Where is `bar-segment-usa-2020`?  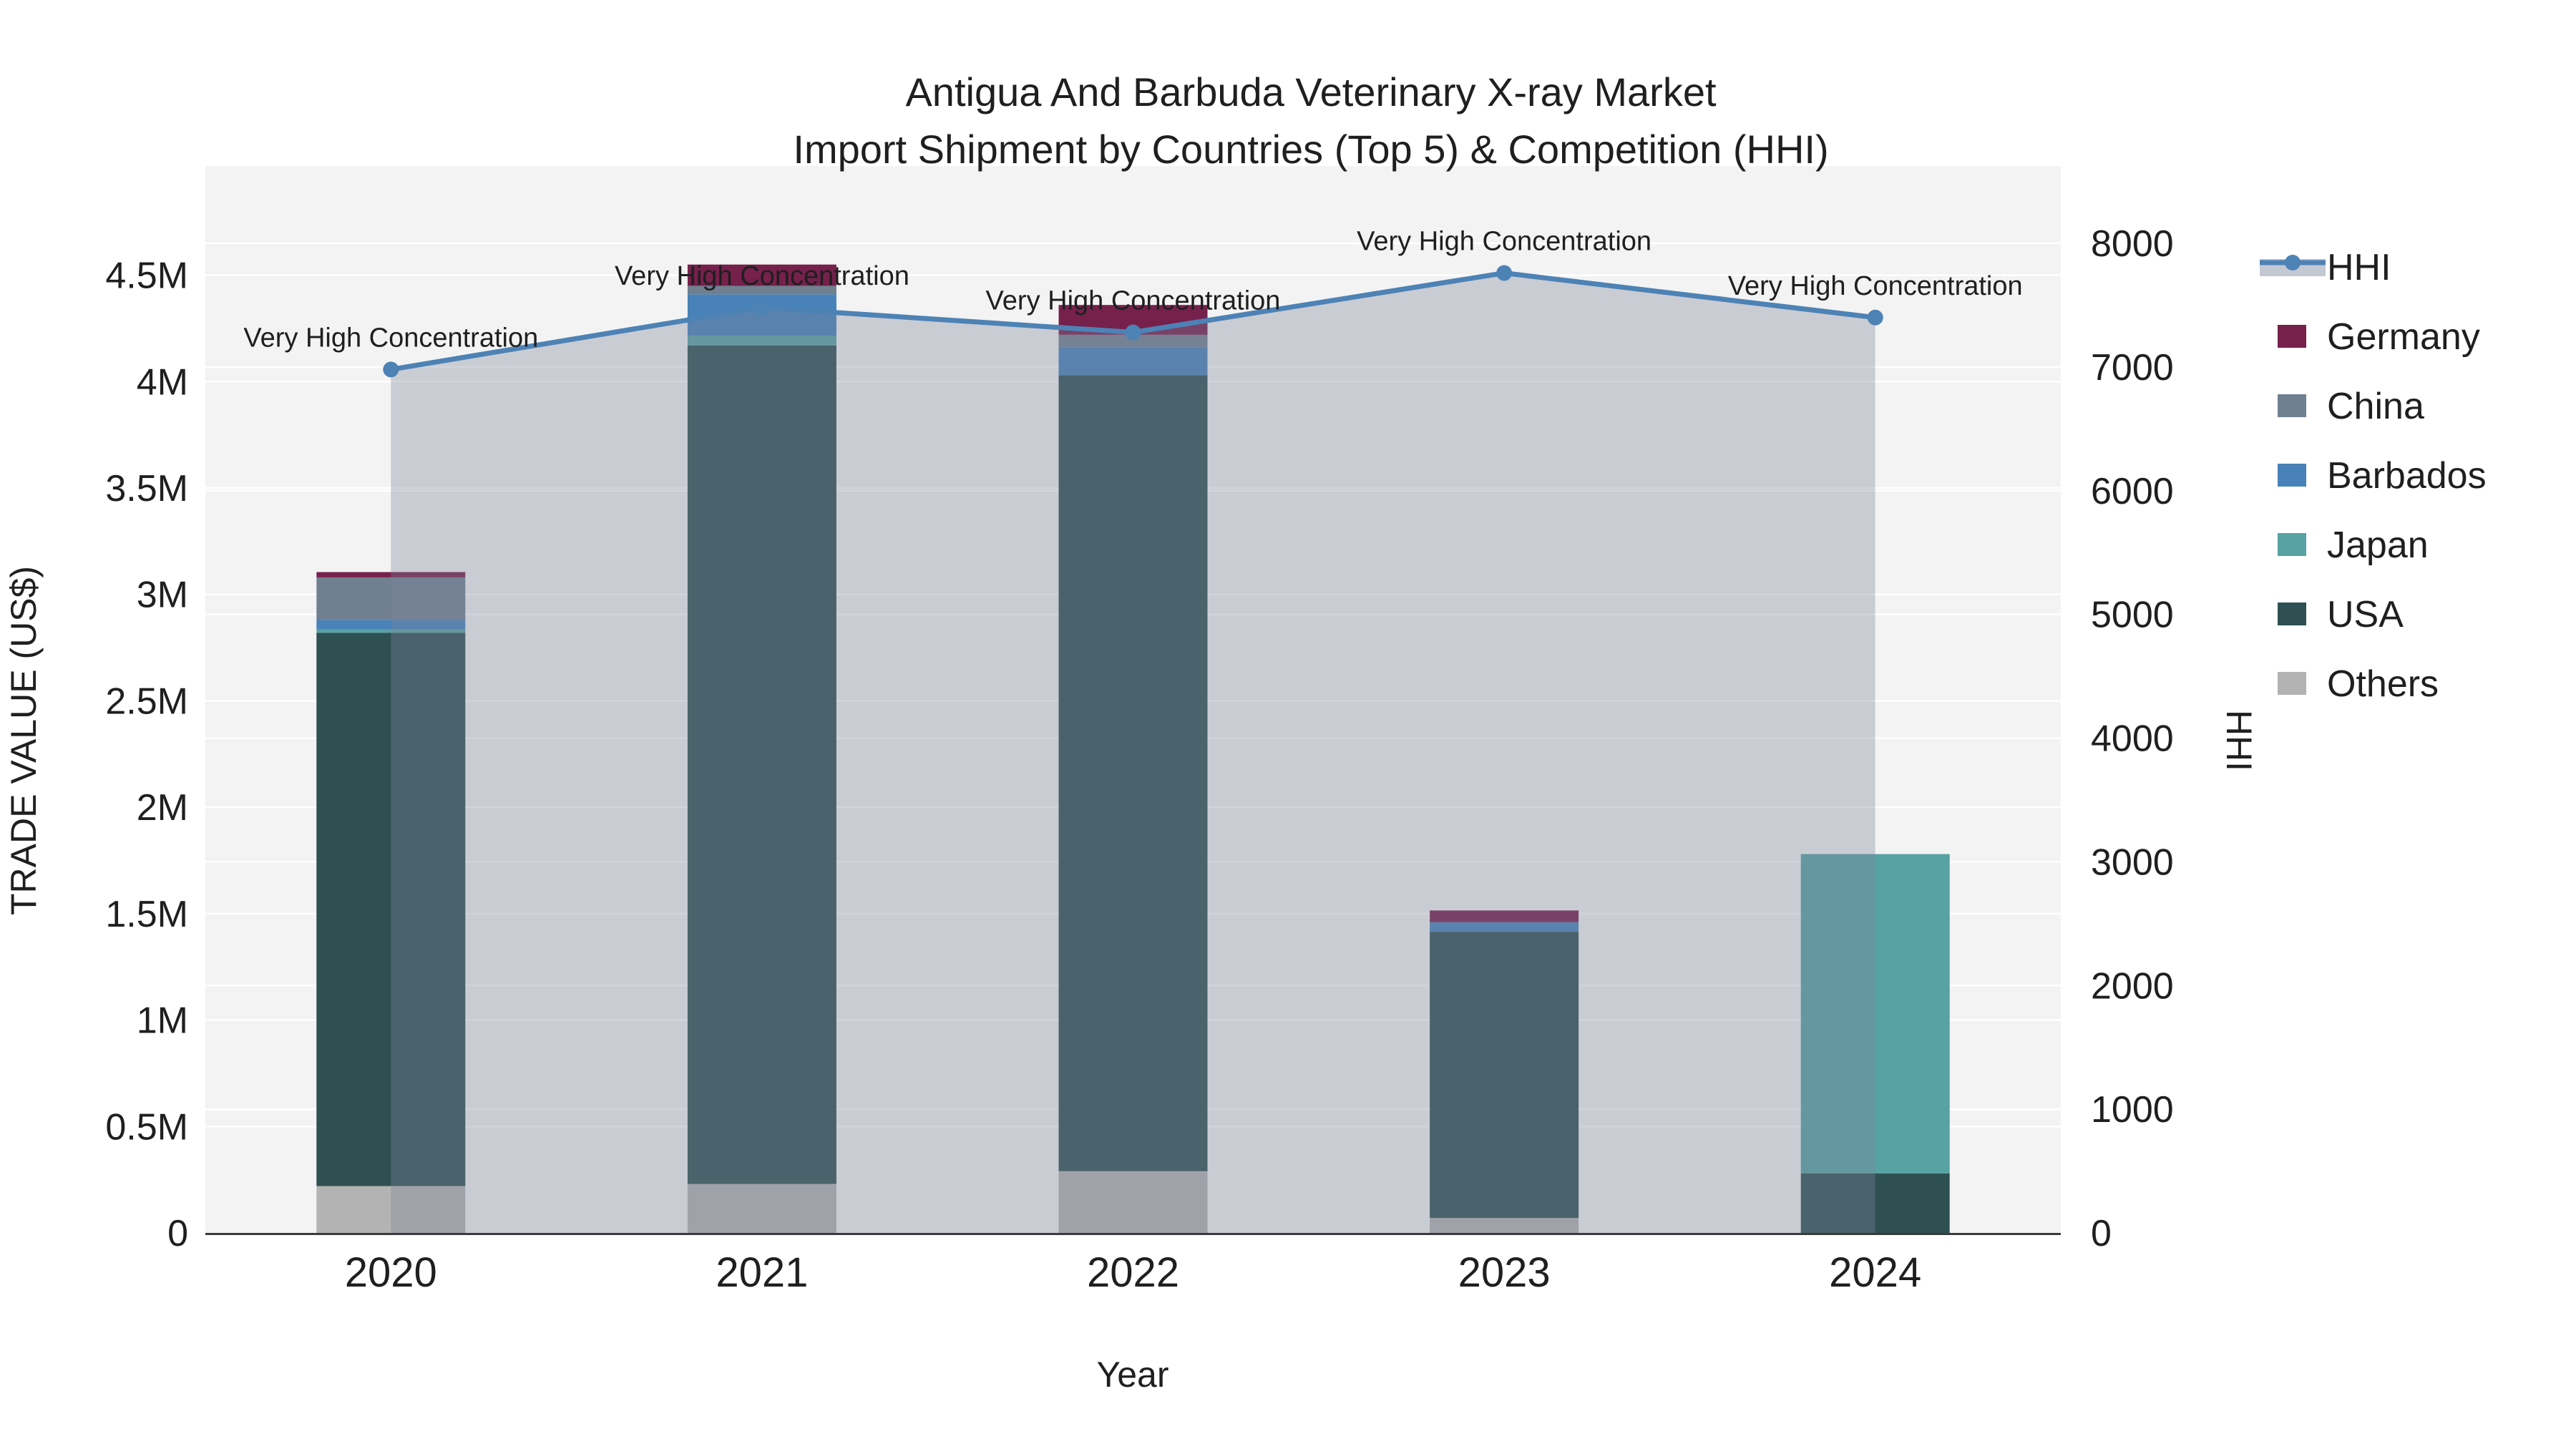
bar-segment-usa-2020 is located at coordinates (391, 909).